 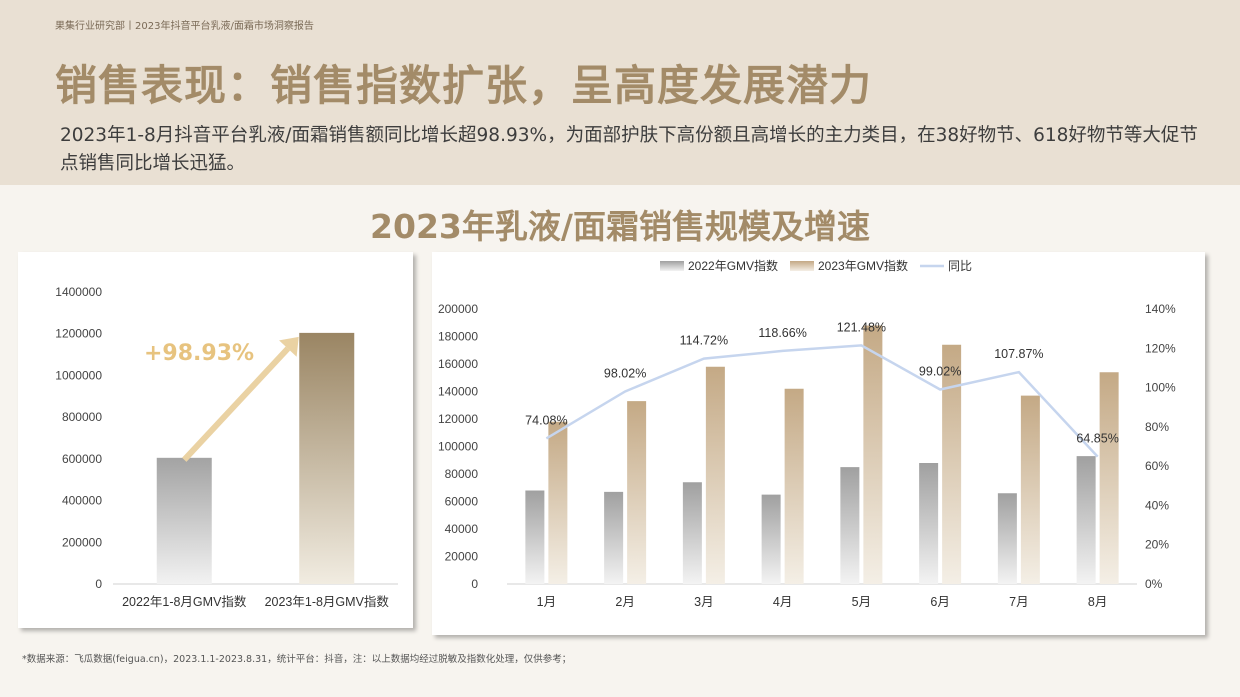 What do you see at coordinates (782, 333) in the screenshot?
I see `yoy-data-label: 118.66%` at bounding box center [782, 333].